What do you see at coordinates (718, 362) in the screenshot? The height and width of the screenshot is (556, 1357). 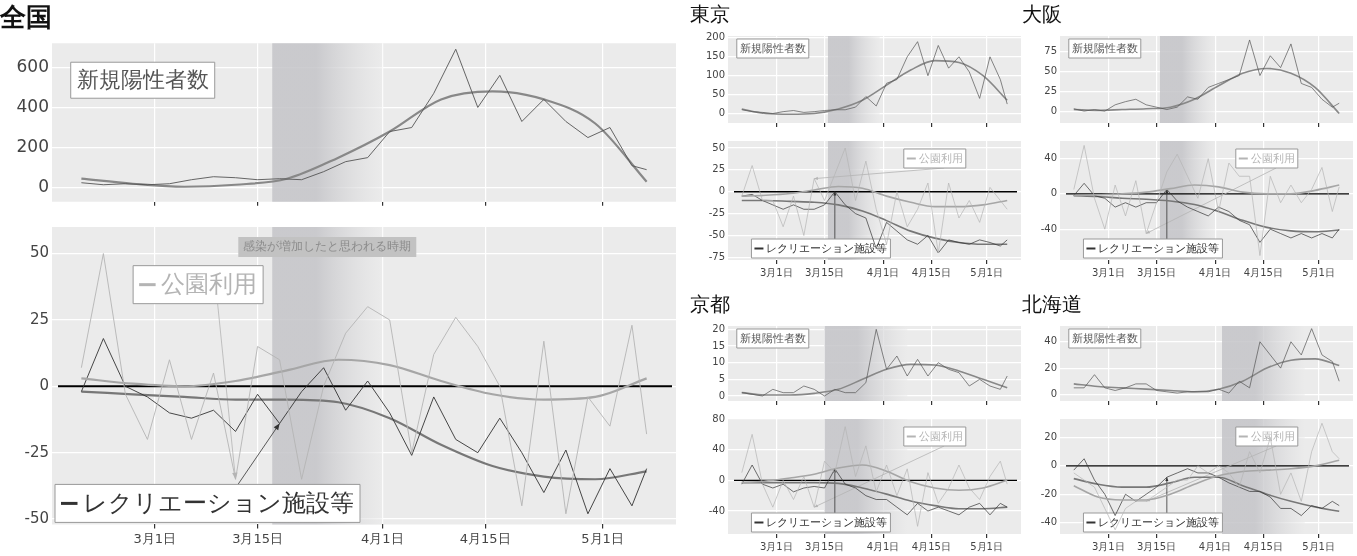 I see `y-tick-label: 10` at bounding box center [718, 362].